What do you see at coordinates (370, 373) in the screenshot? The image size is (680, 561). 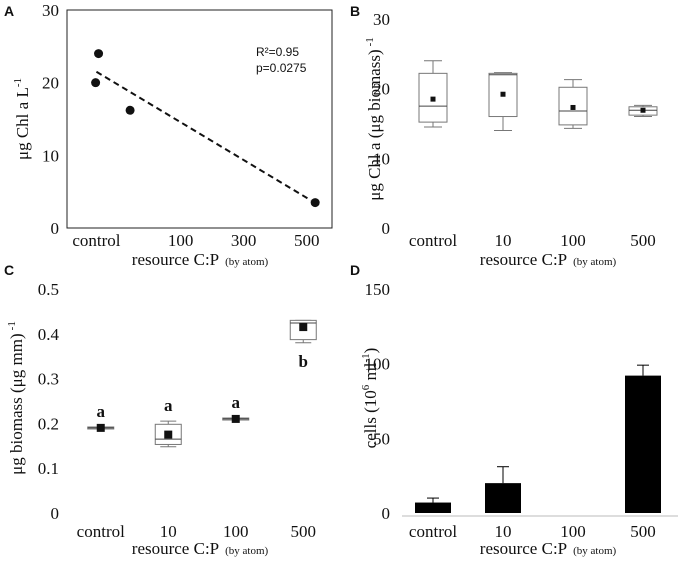 I see `panel-d-ylabel-tail: ml` at bounding box center [370, 373].